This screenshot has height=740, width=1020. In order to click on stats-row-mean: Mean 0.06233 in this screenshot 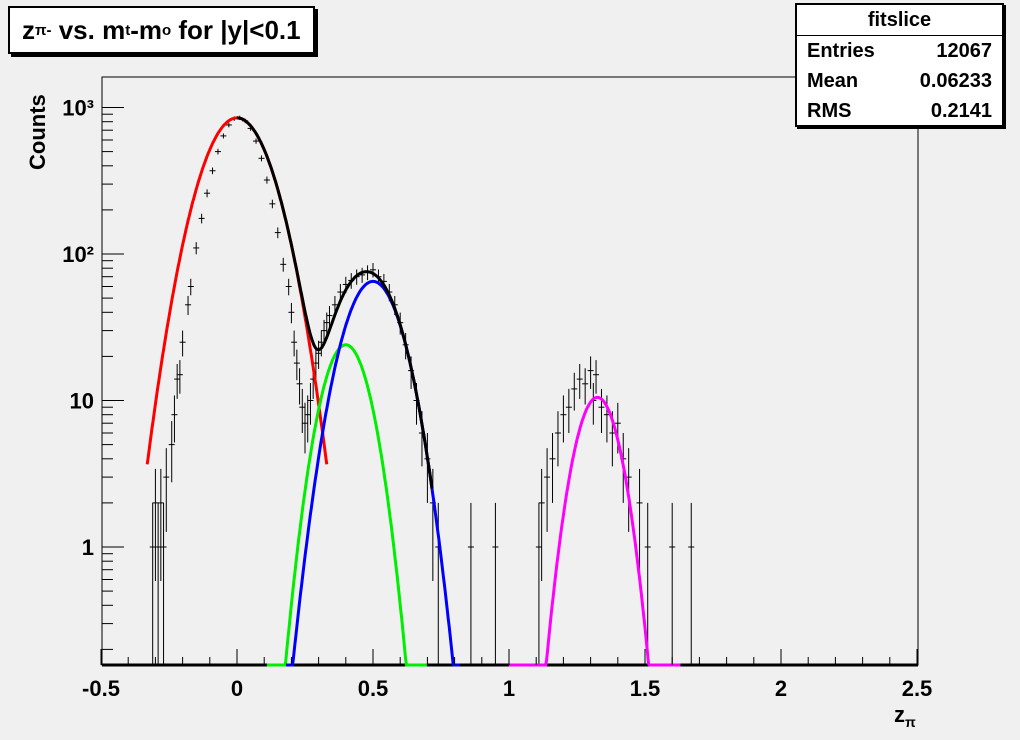, I will do `click(899, 81)`.